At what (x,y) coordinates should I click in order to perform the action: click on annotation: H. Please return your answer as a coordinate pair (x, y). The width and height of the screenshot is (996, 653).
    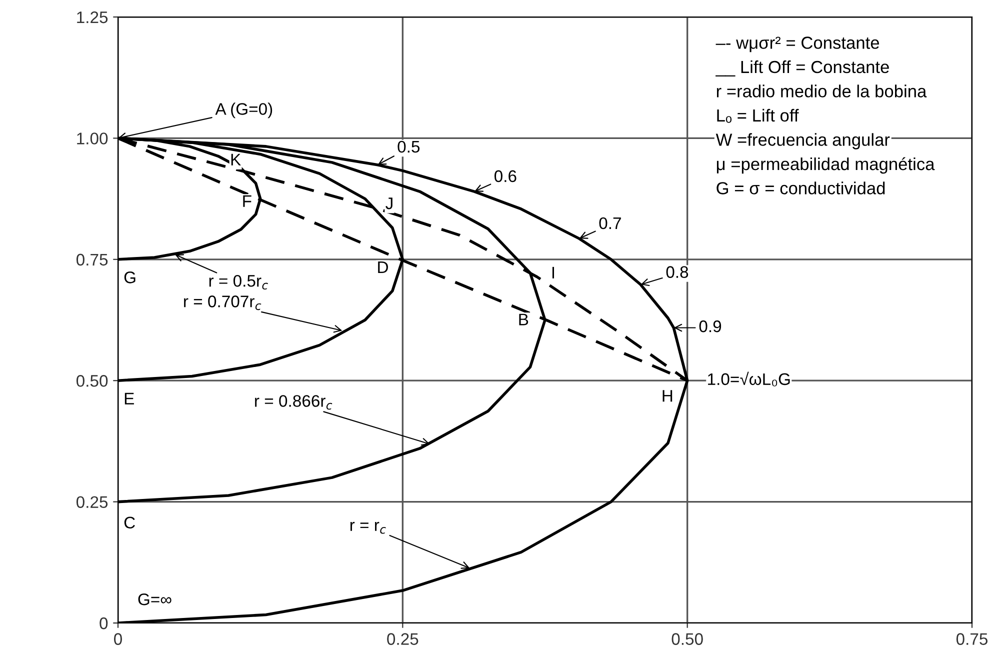
    Looking at the image, I should click on (667, 396).